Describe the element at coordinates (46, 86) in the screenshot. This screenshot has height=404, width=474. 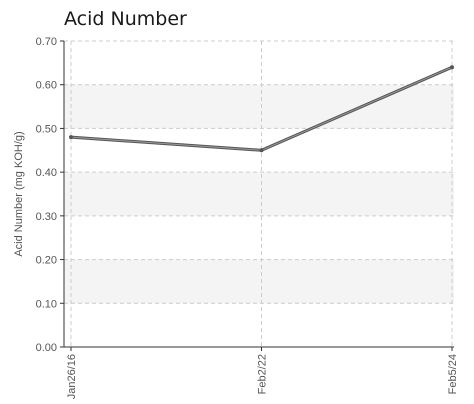
I see `y-tick-label: 0.60` at that location.